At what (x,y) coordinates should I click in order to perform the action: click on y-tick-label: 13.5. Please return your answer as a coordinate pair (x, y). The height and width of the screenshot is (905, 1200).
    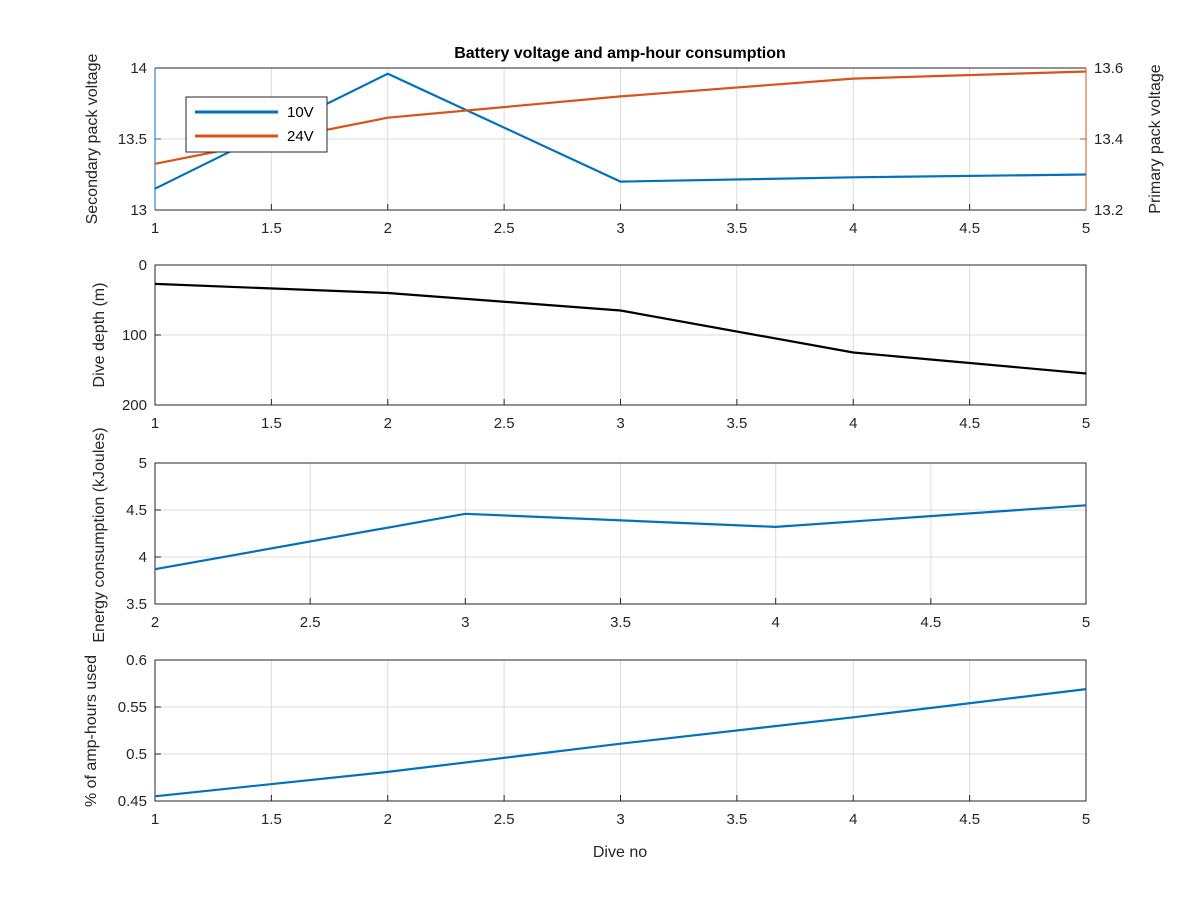
    Looking at the image, I should click on (132, 139).